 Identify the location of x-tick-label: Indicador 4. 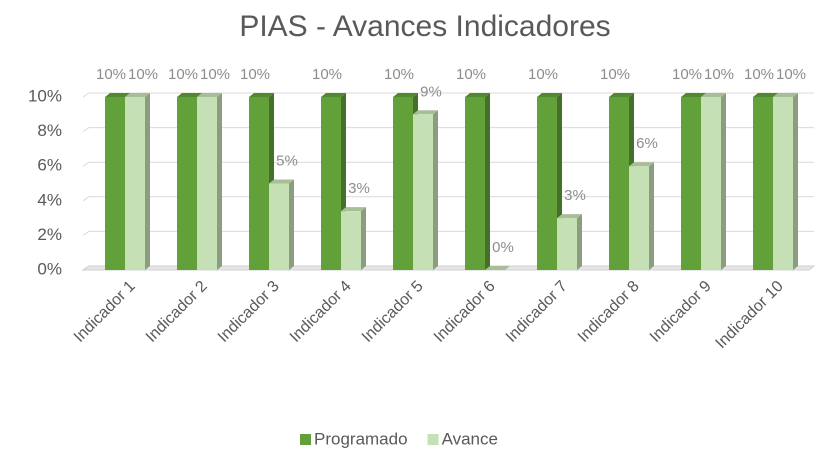
(321, 312).